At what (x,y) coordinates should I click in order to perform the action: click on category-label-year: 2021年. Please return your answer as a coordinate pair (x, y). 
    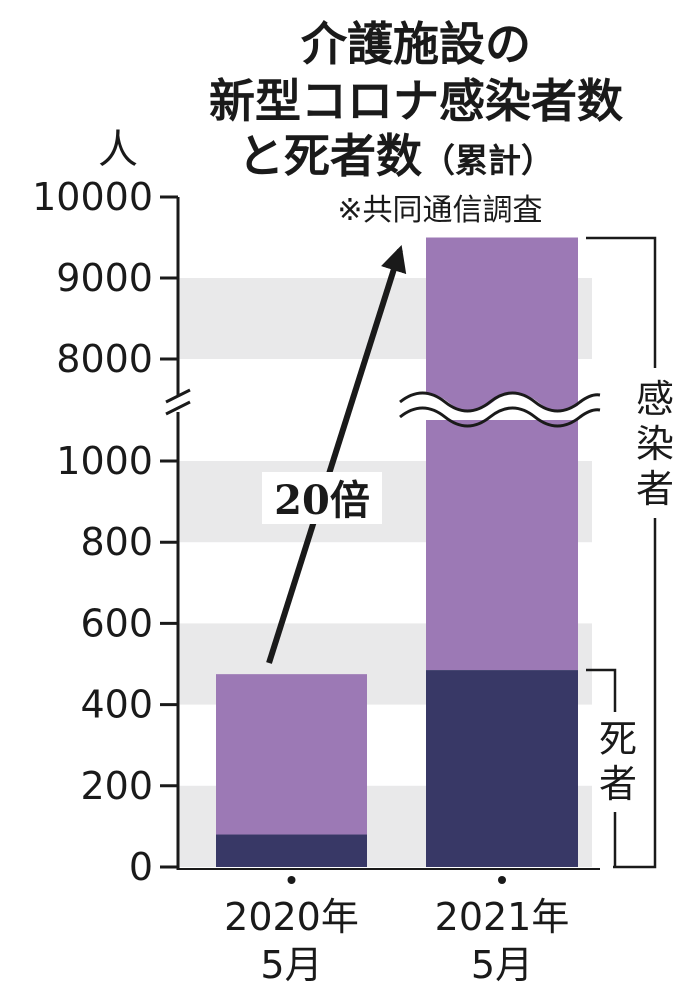
    Looking at the image, I should click on (502, 917).